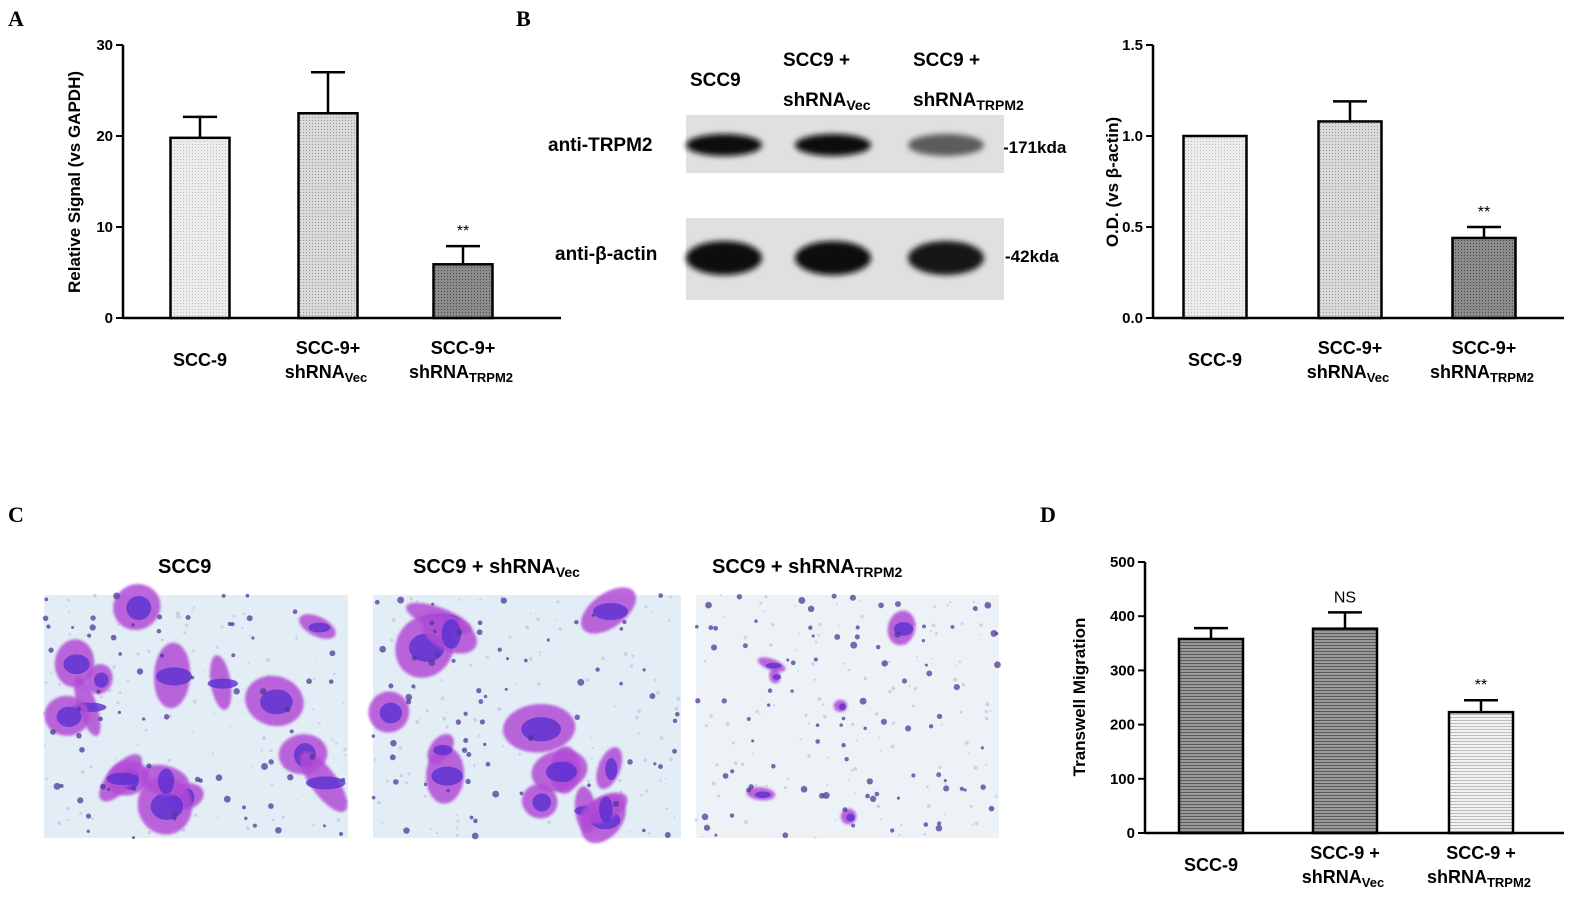  I want to click on x-category-label-sub: shRNAVec, so click(1348, 373).